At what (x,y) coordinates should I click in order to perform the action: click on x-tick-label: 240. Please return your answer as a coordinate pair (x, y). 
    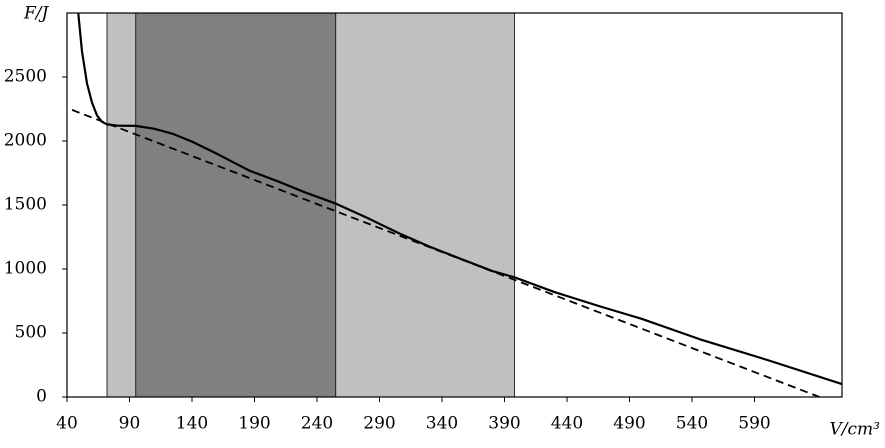
    Looking at the image, I should click on (317, 424).